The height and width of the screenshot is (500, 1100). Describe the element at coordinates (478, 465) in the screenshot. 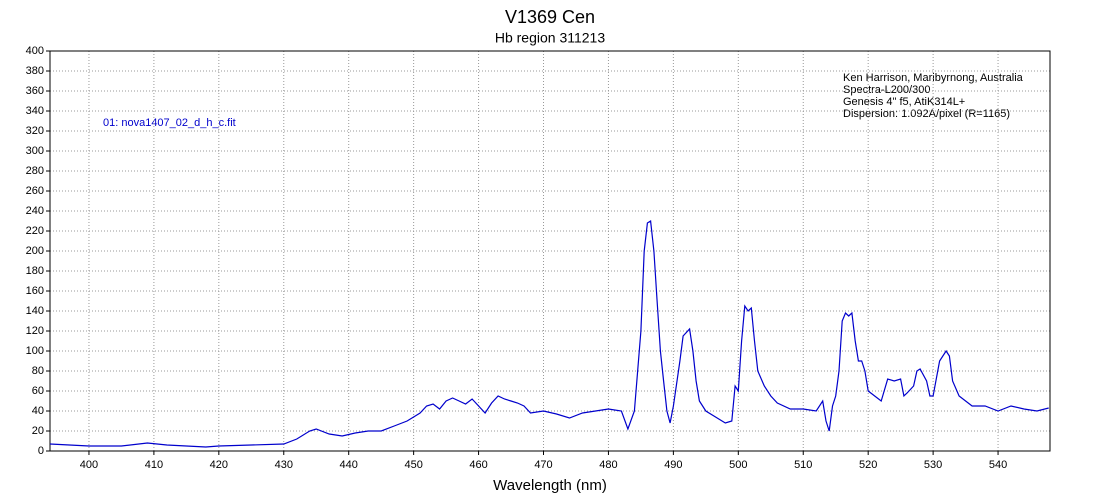

I see `x-tick-label: 460` at that location.